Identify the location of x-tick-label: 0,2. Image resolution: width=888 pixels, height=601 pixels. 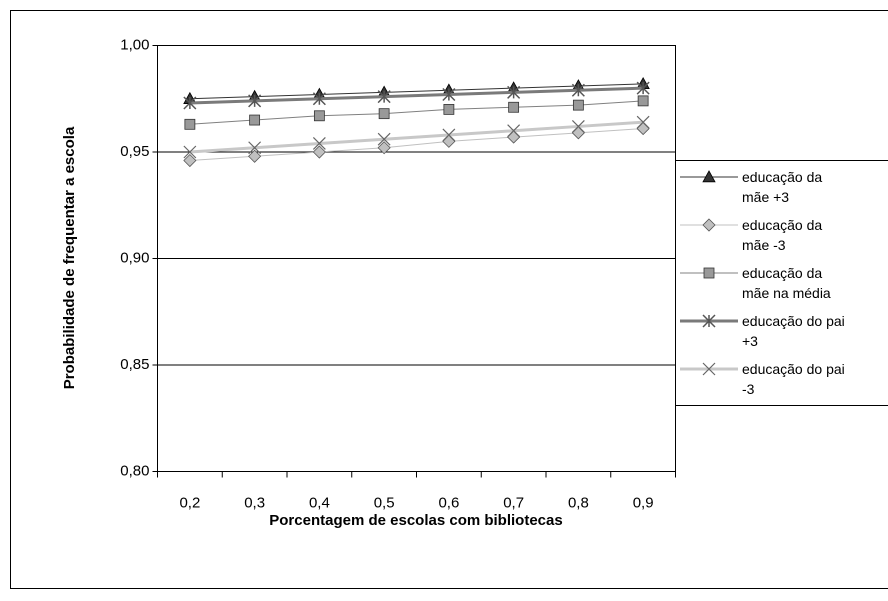
(189, 502).